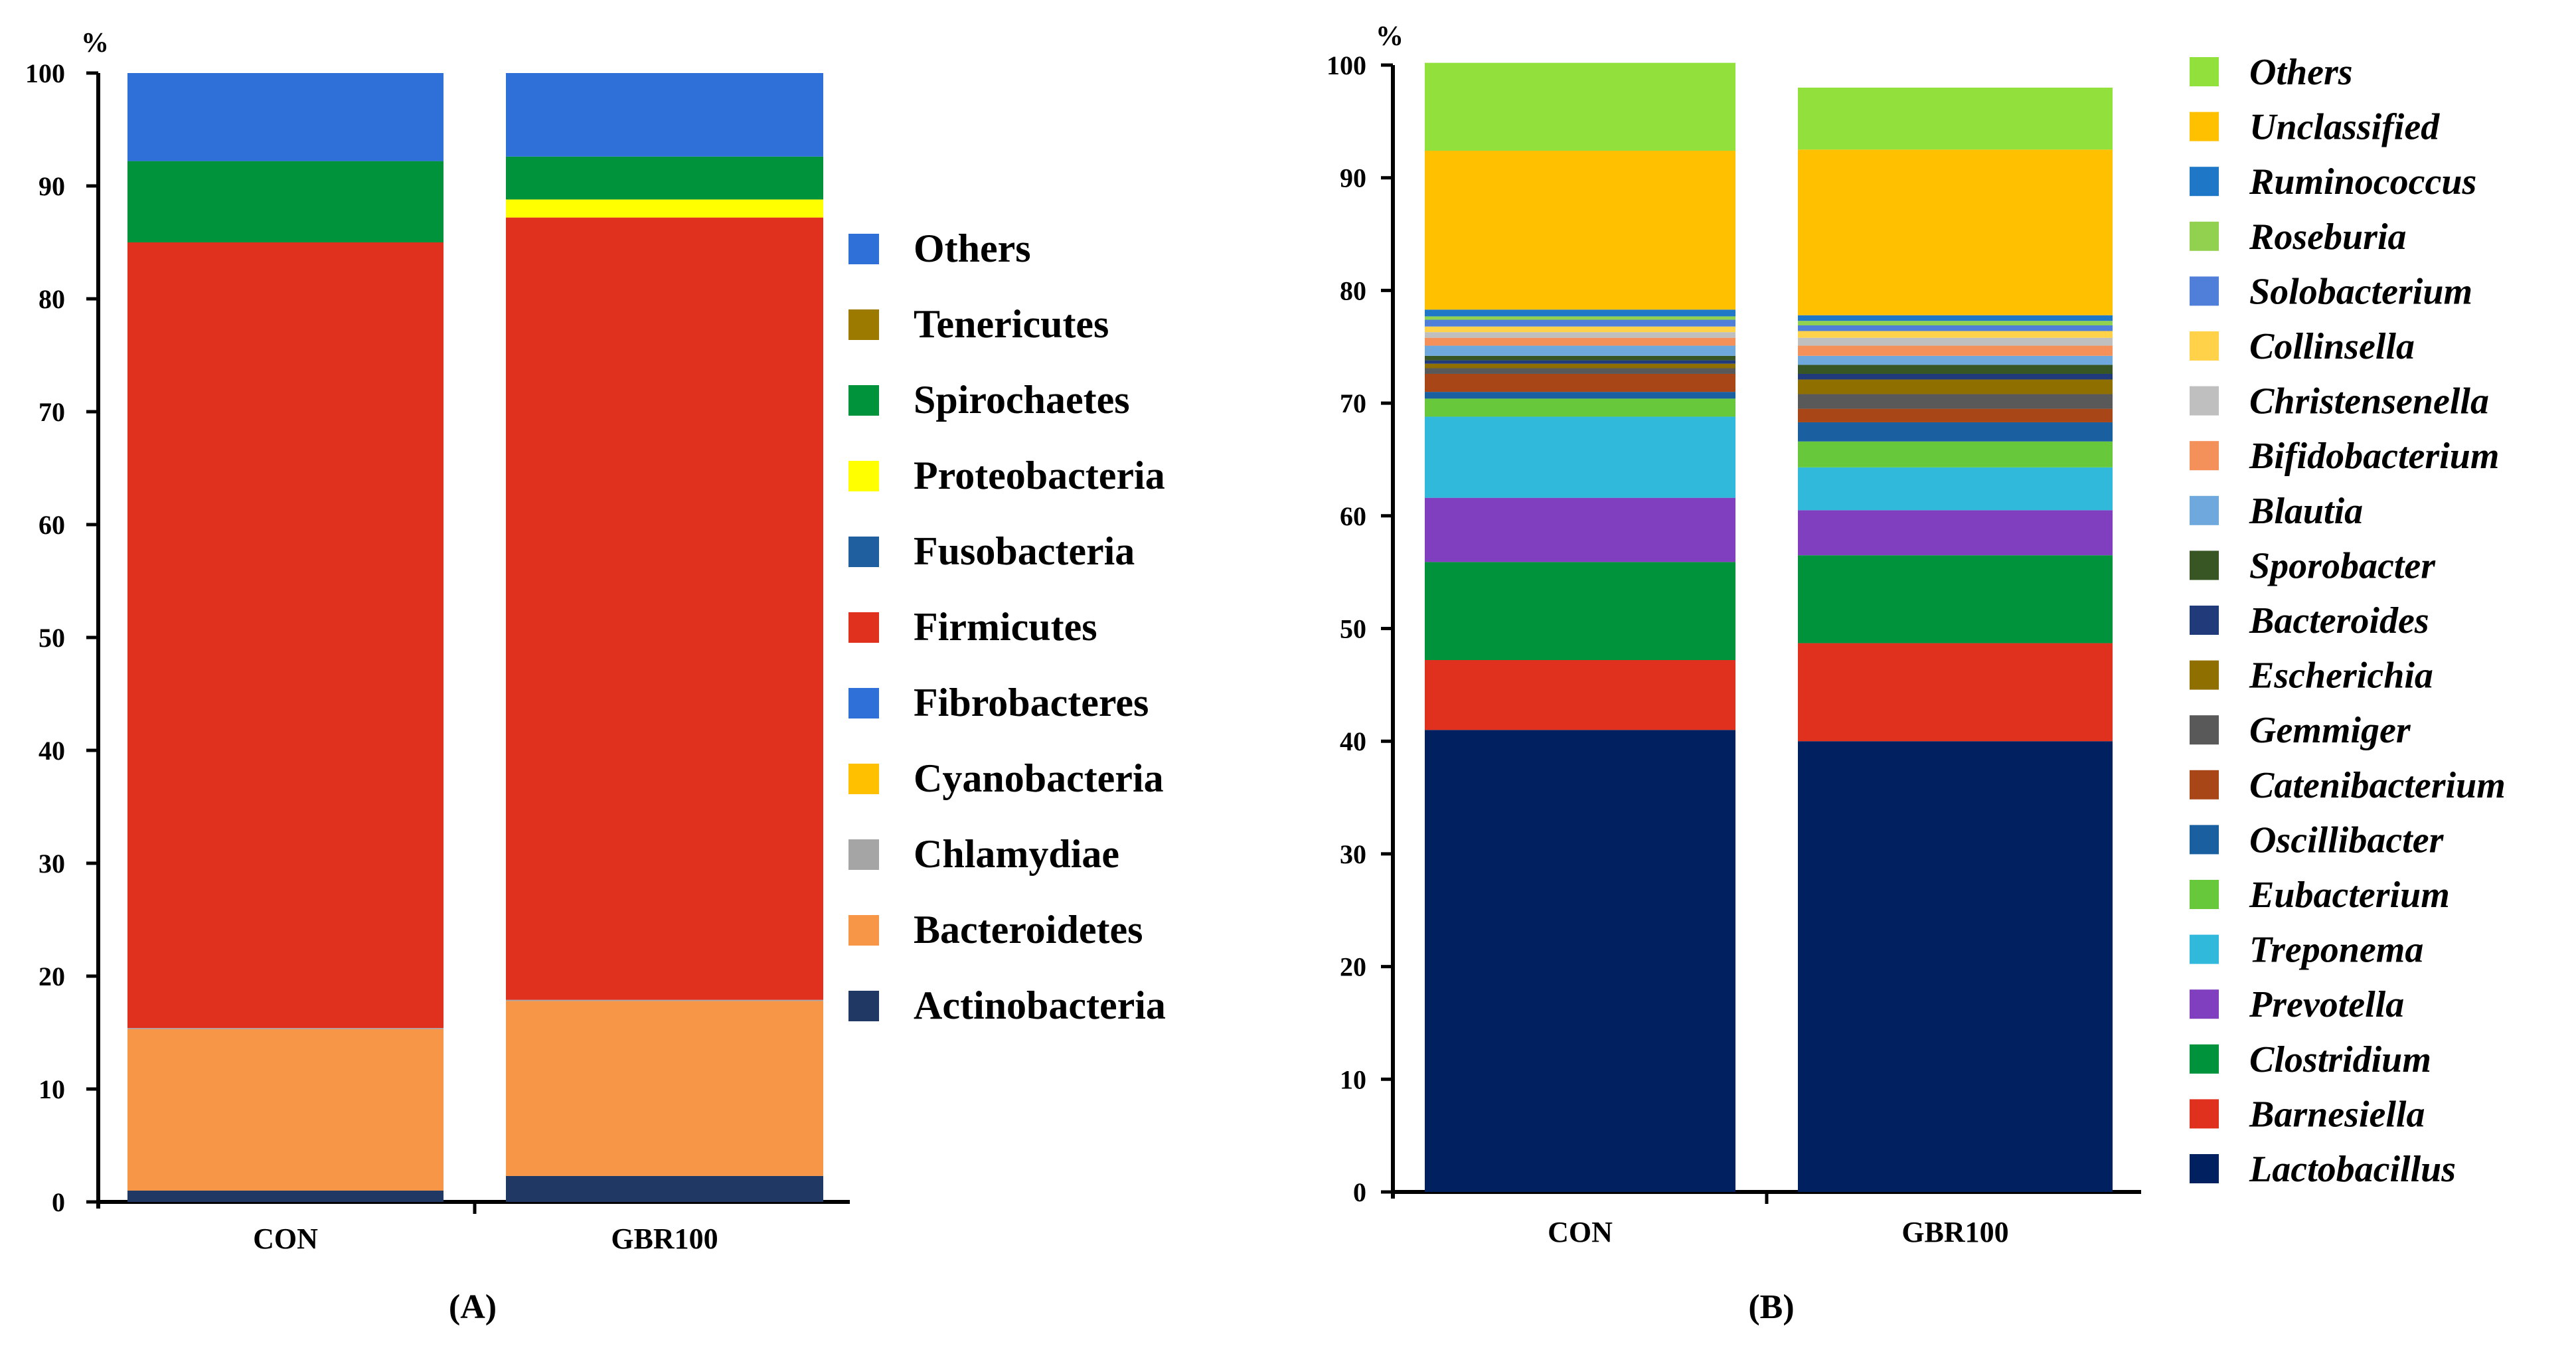  Describe the element at coordinates (1390, 36) in the screenshot. I see `y-unit-label-b: %` at that location.